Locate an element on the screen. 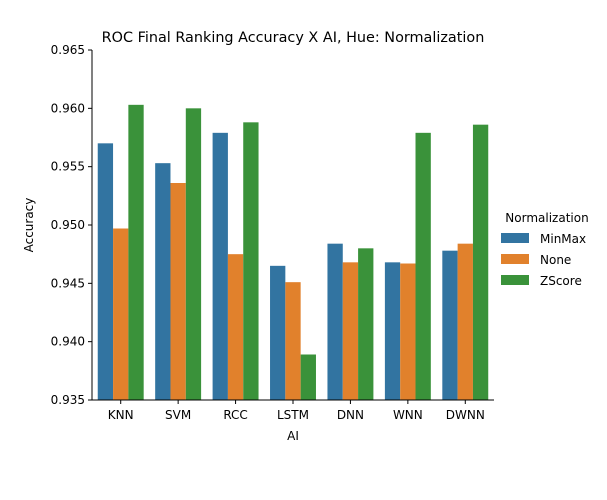  x-tick-label: KNN is located at coordinates (121, 415).